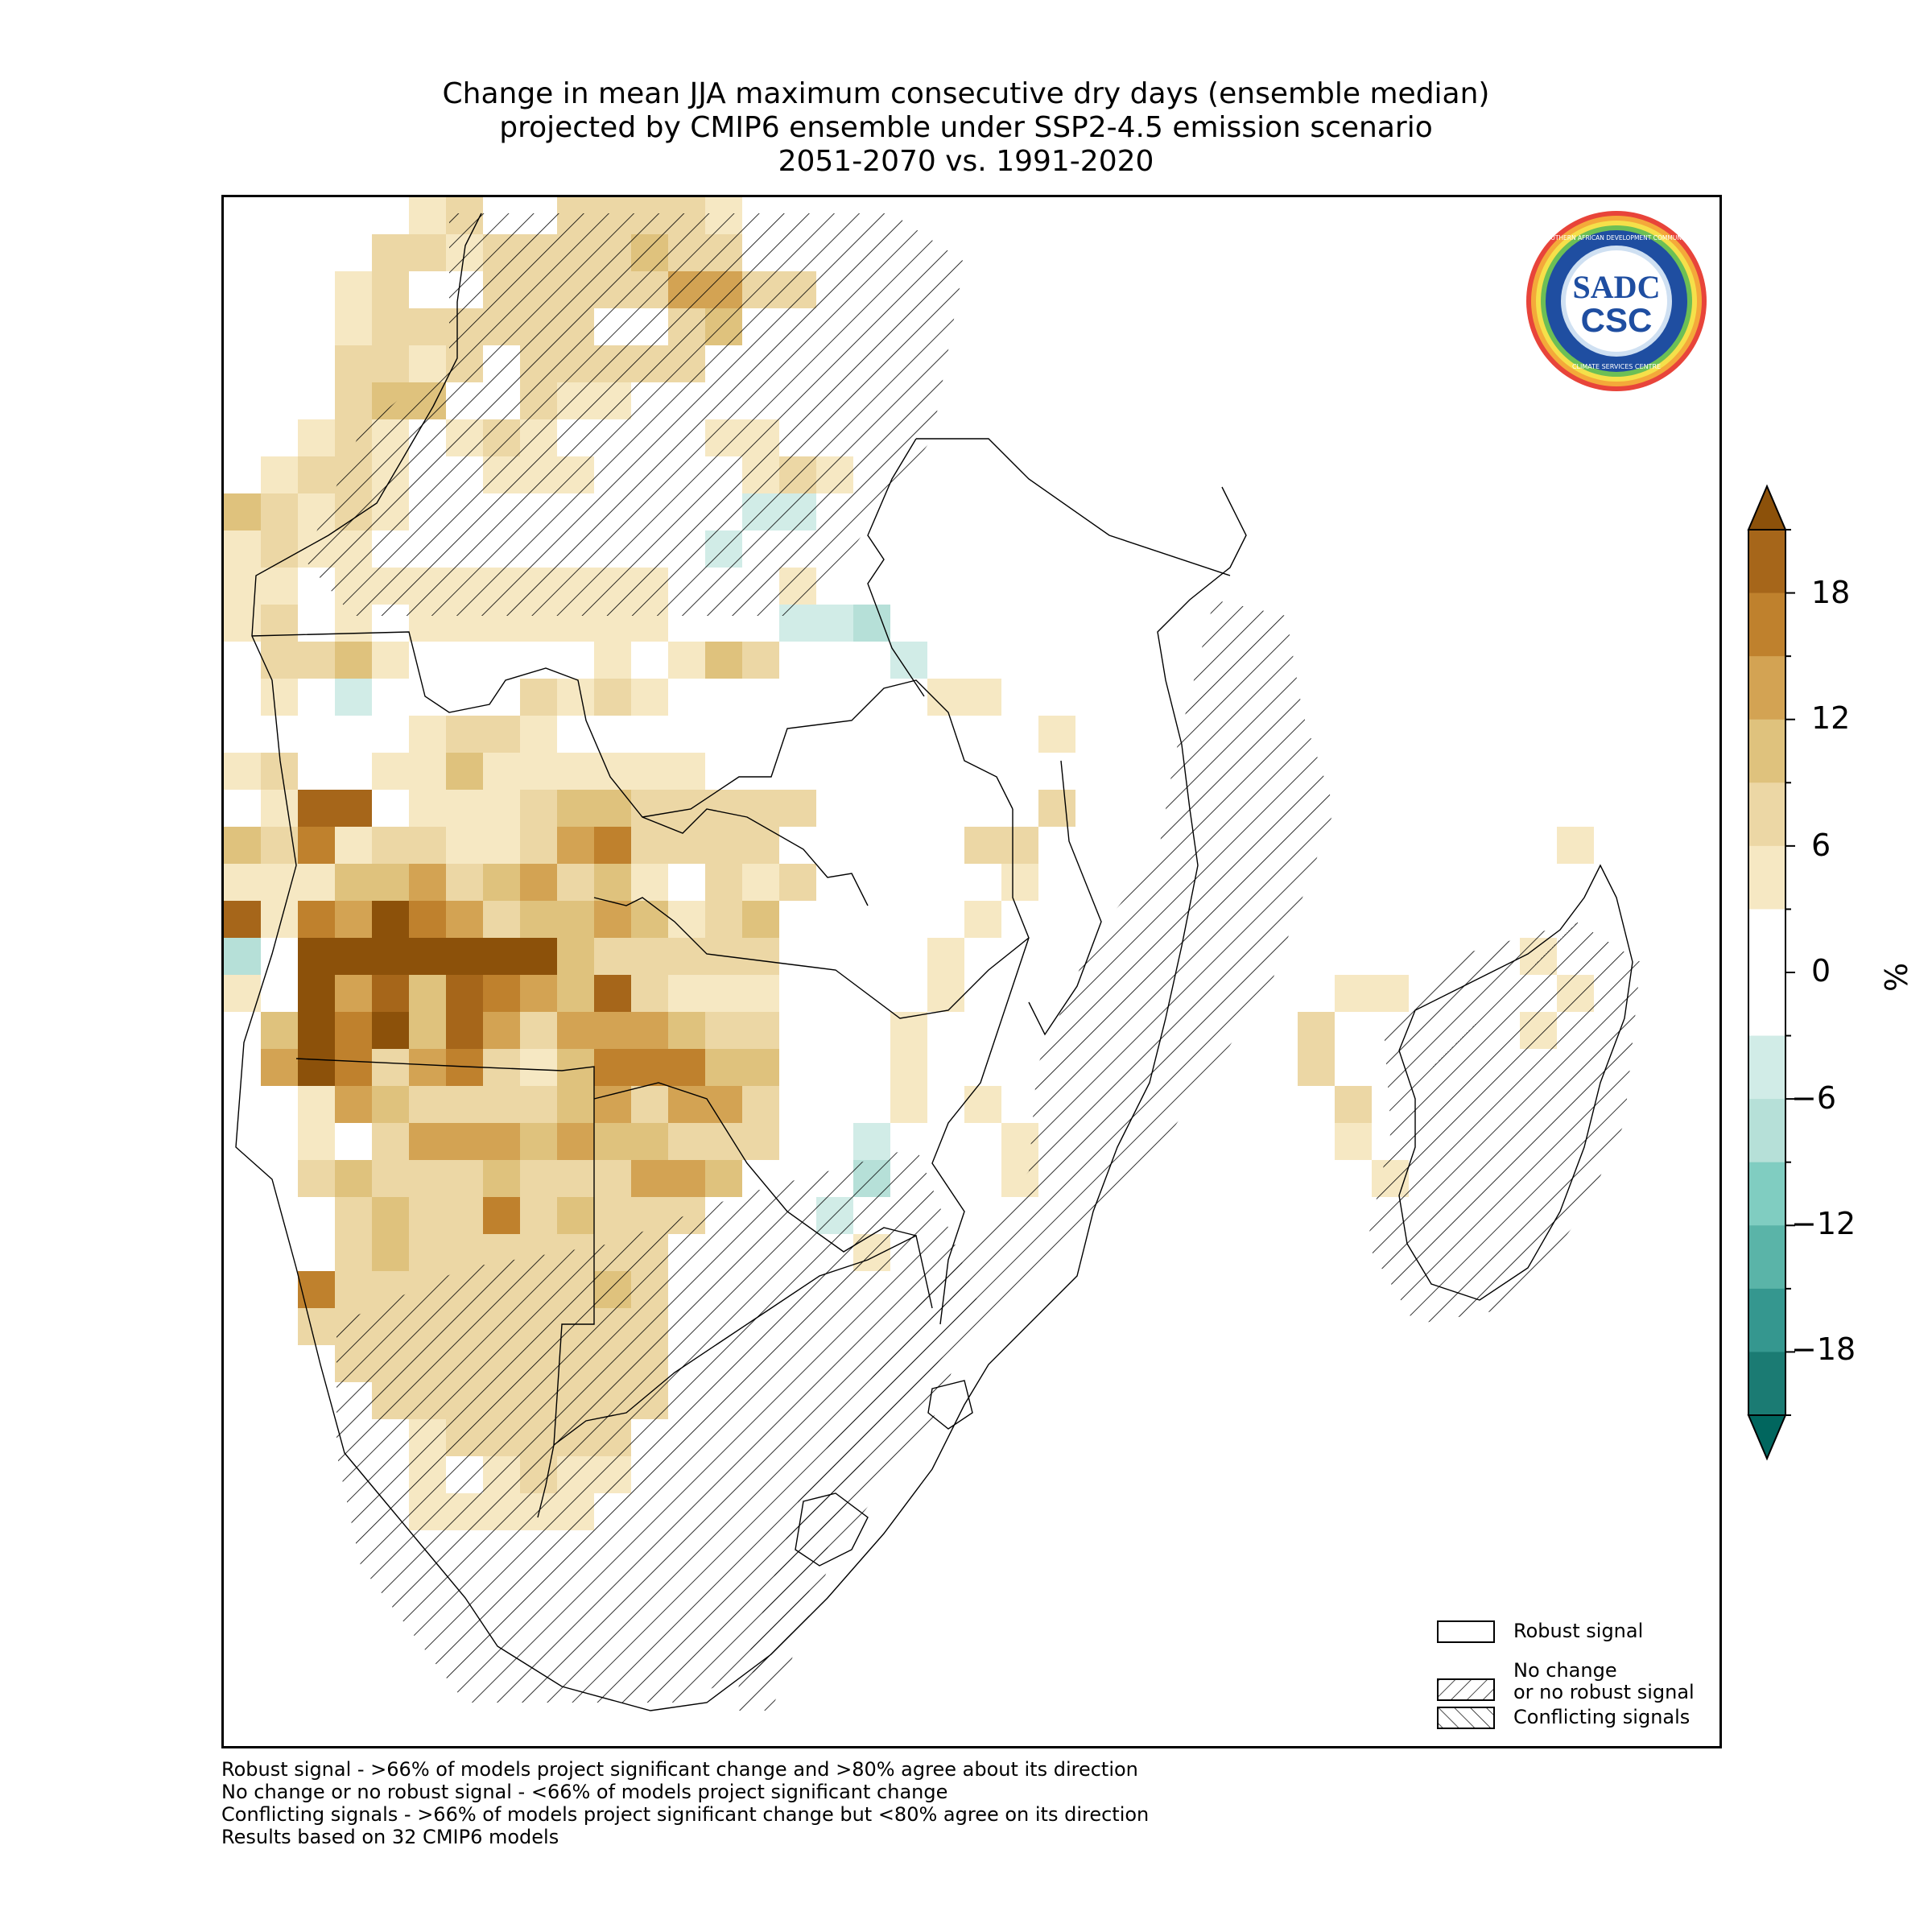  Describe the element at coordinates (1617, 320) in the screenshot. I see `logo-csc: CSC` at that location.